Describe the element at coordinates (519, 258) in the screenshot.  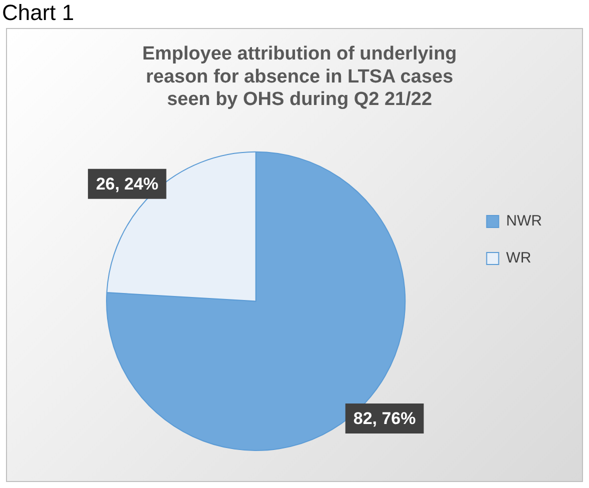
I see `legend-label: WR` at that location.